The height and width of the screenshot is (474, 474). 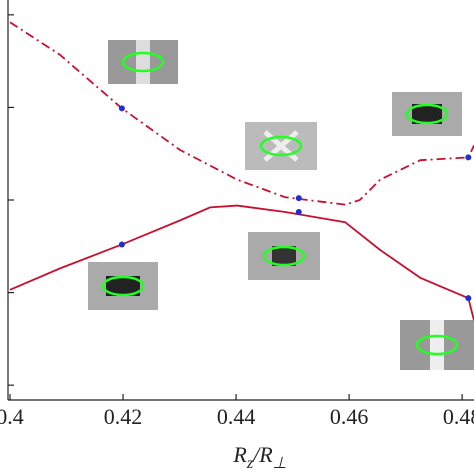 What do you see at coordinates (458, 416) in the screenshot?
I see `x-tick-label: 0.48` at bounding box center [458, 416].